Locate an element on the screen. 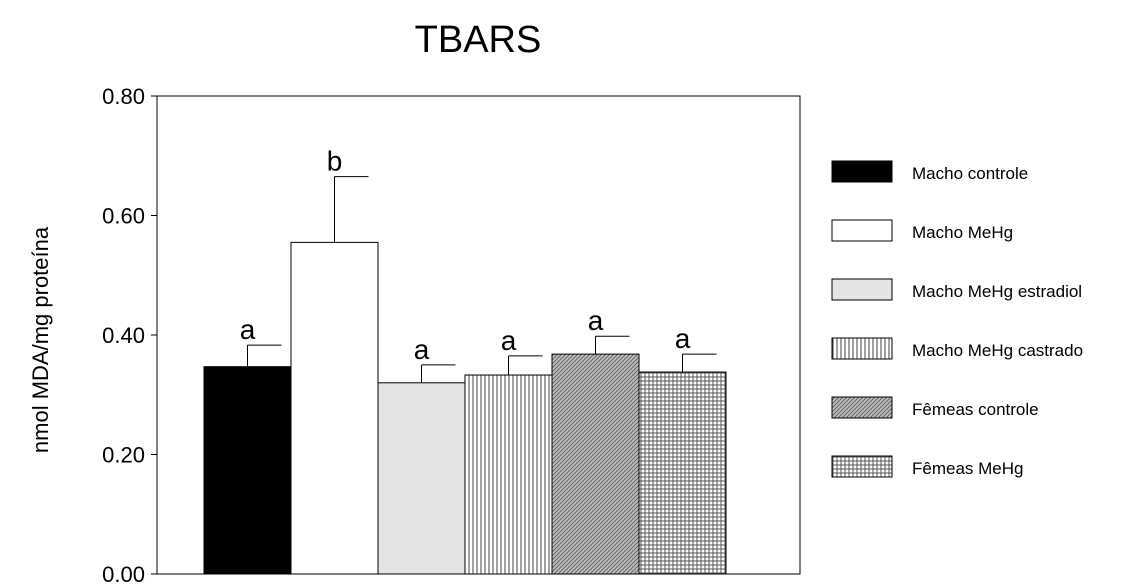  legend-label: Fêmeas controle is located at coordinates (975, 409).